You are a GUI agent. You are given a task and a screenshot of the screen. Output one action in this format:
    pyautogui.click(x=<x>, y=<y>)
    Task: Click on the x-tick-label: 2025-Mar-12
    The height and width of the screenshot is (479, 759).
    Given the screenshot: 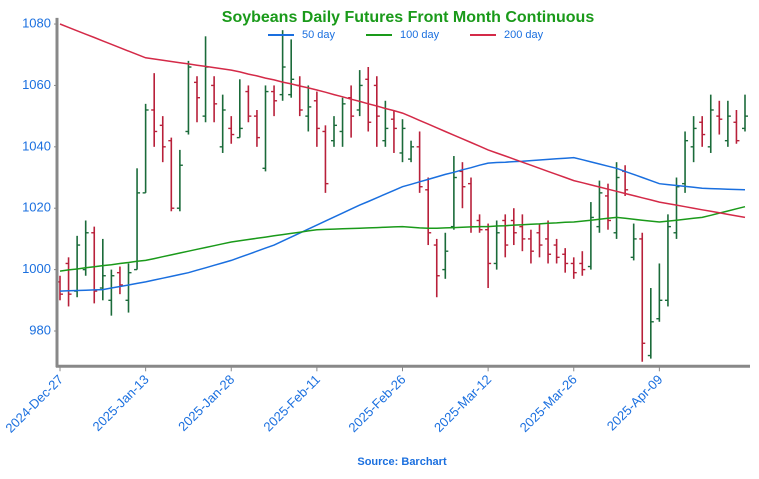 What is the action you would take?
    pyautogui.click(x=462, y=403)
    